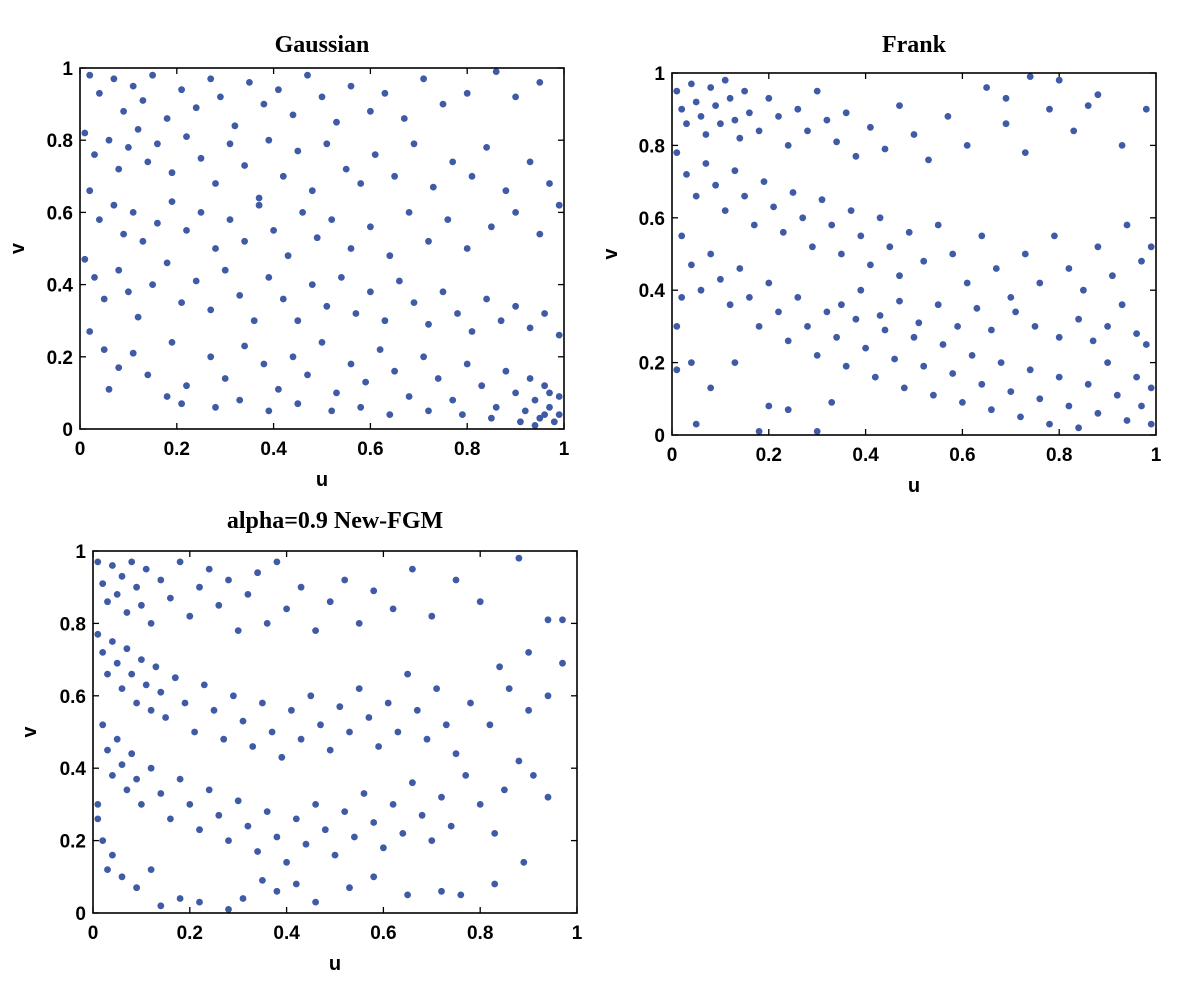  Describe the element at coordinates (177, 449) in the screenshot. I see `x-tick-label: 0.2` at that location.